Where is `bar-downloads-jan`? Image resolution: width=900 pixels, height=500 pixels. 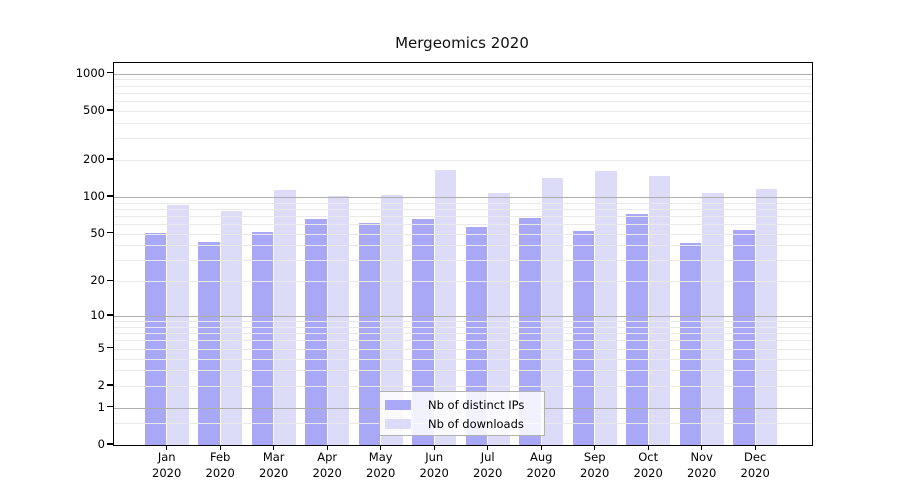 bar-downloads-jan is located at coordinates (178, 324).